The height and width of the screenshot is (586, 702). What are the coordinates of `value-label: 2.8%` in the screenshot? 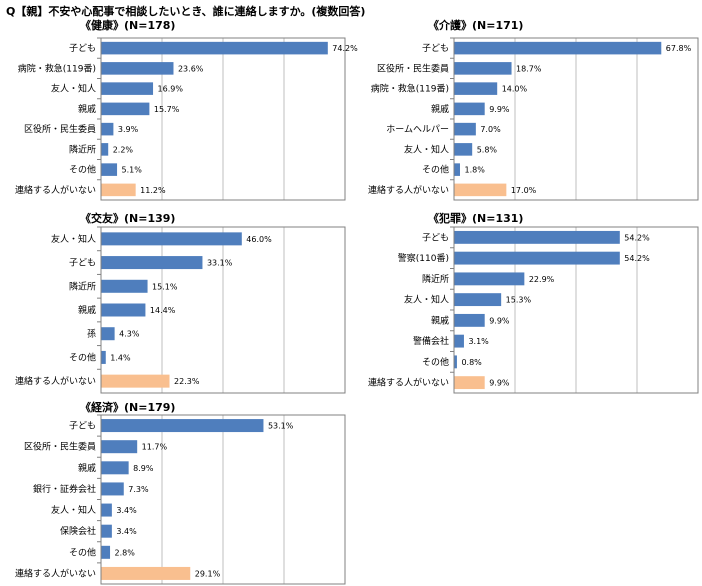 It's located at (125, 552).